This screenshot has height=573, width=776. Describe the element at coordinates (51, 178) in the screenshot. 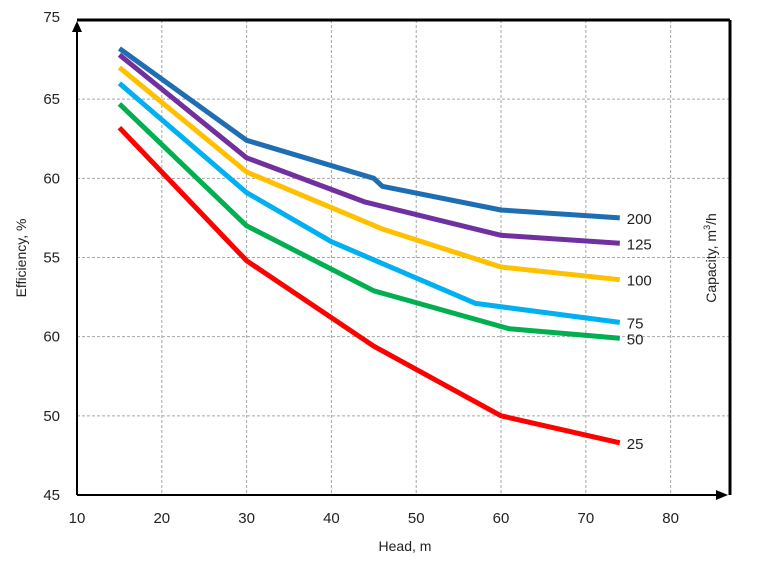

I see `y-tick-65: 60` at that location.